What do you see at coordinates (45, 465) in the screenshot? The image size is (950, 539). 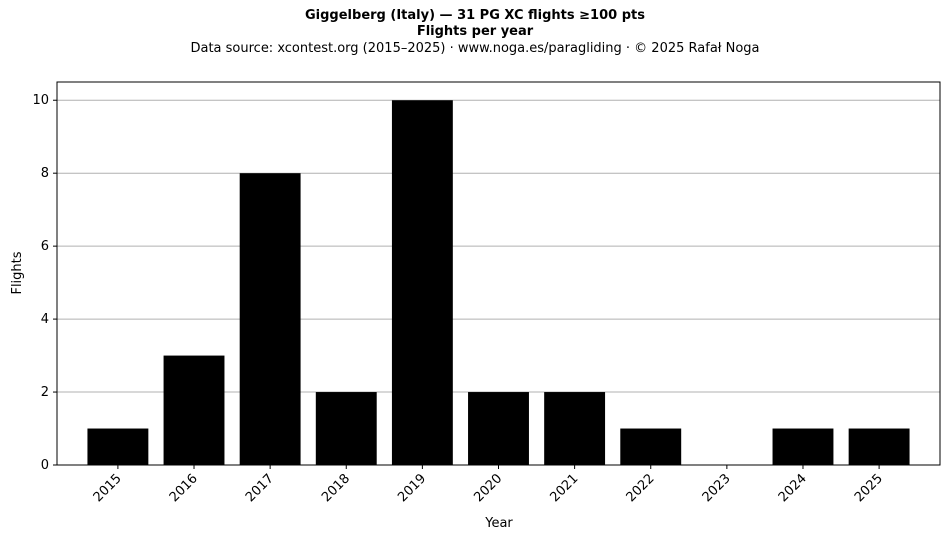 I see `y-tick-label: 0` at bounding box center [45, 465].